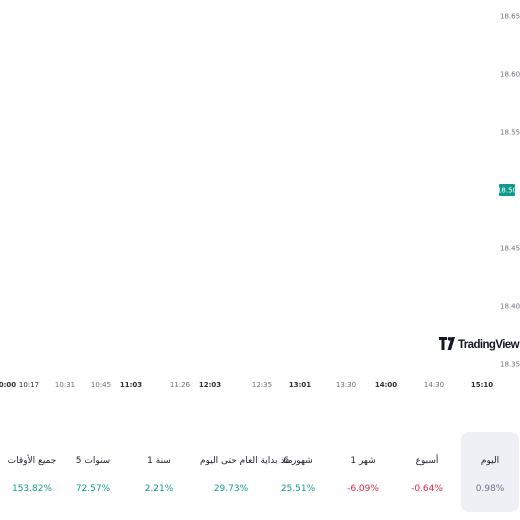 The height and width of the screenshot is (520, 520). Describe the element at coordinates (180, 385) in the screenshot. I see `x-tick-label: 11:26` at that location.